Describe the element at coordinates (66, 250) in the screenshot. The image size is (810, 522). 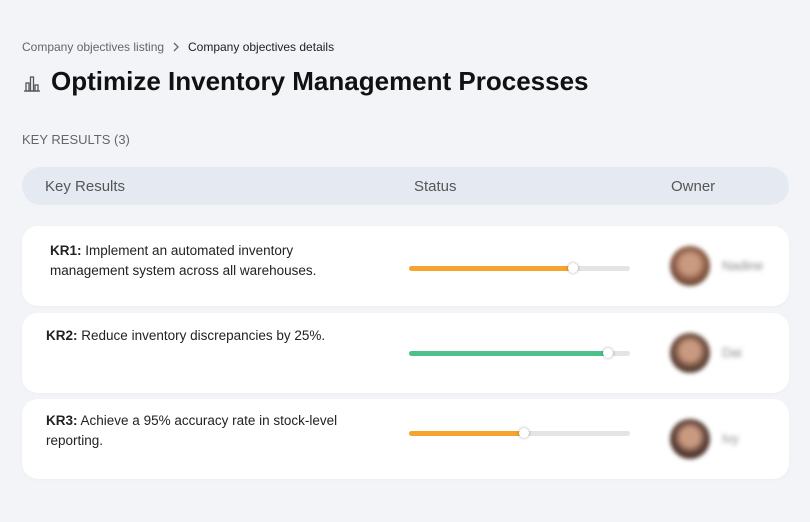
I see `key-result-id: KR1:` at that location.